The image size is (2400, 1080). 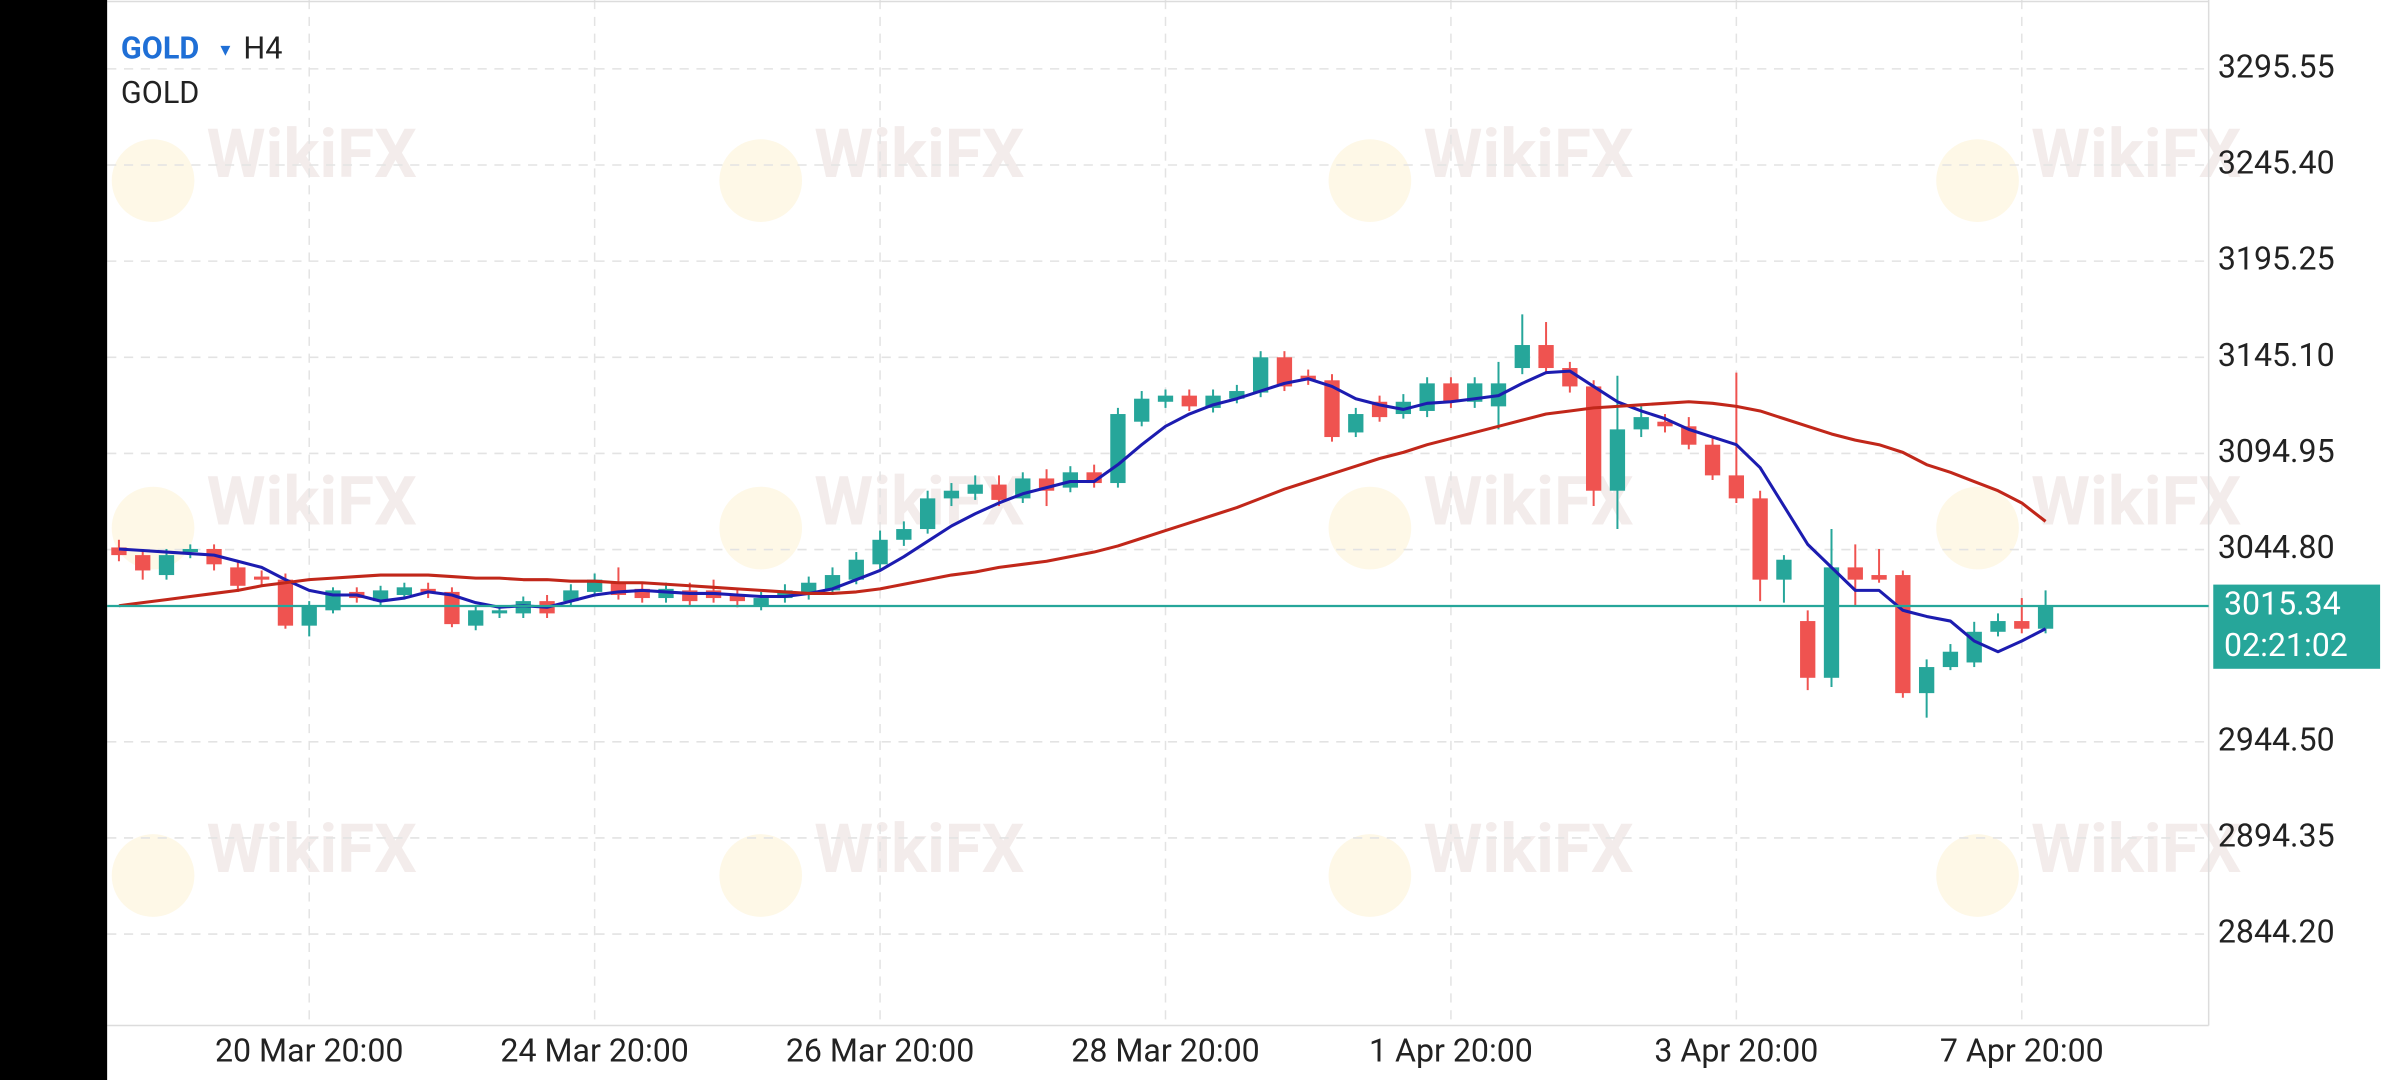 I want to click on last-price-badge, so click(x=2297, y=626).